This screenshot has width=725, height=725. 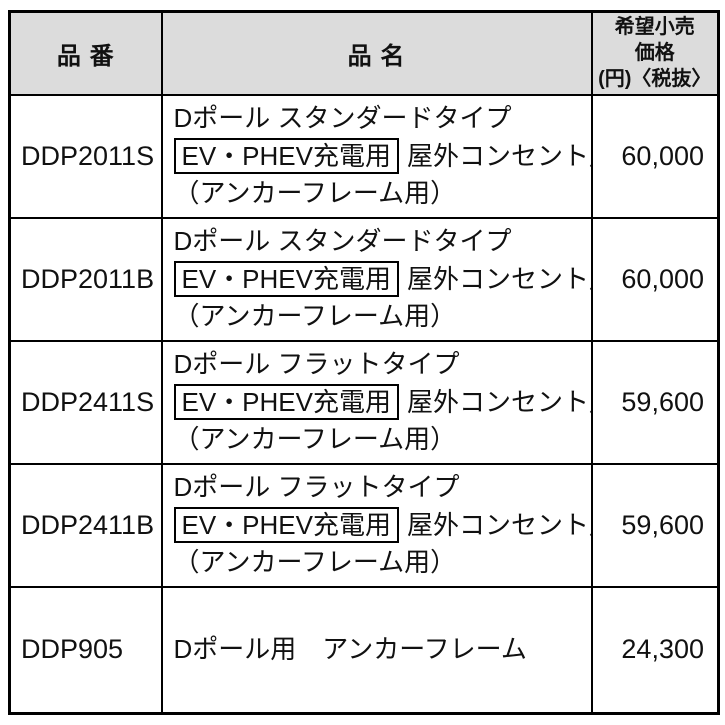 What do you see at coordinates (85, 156) in the screenshot?
I see `part-number: DDP2011S` at bounding box center [85, 156].